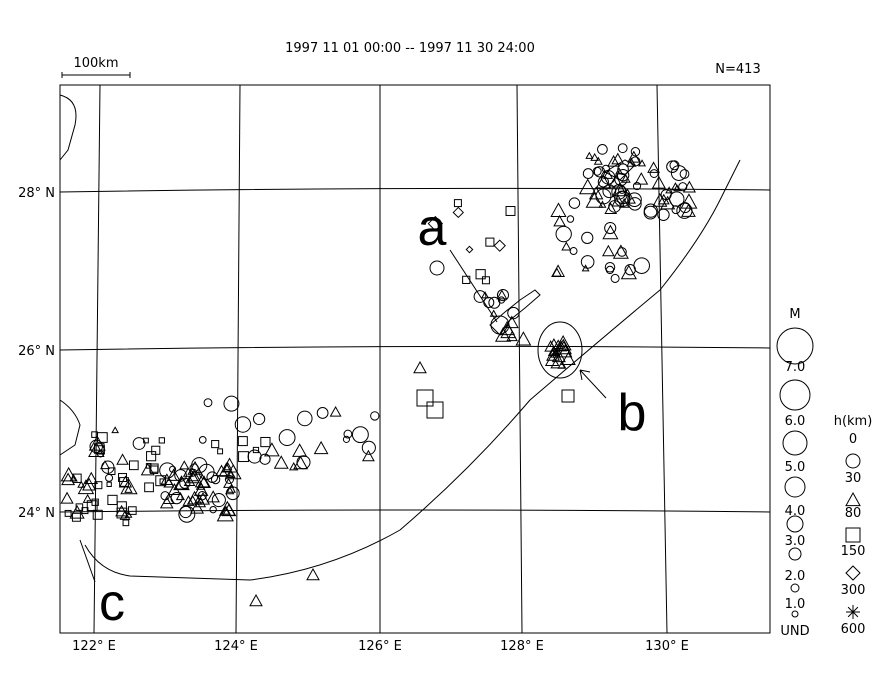 The image size is (877, 673). Describe the element at coordinates (795, 604) in the screenshot. I see `magnitude-label: 1.0` at that location.